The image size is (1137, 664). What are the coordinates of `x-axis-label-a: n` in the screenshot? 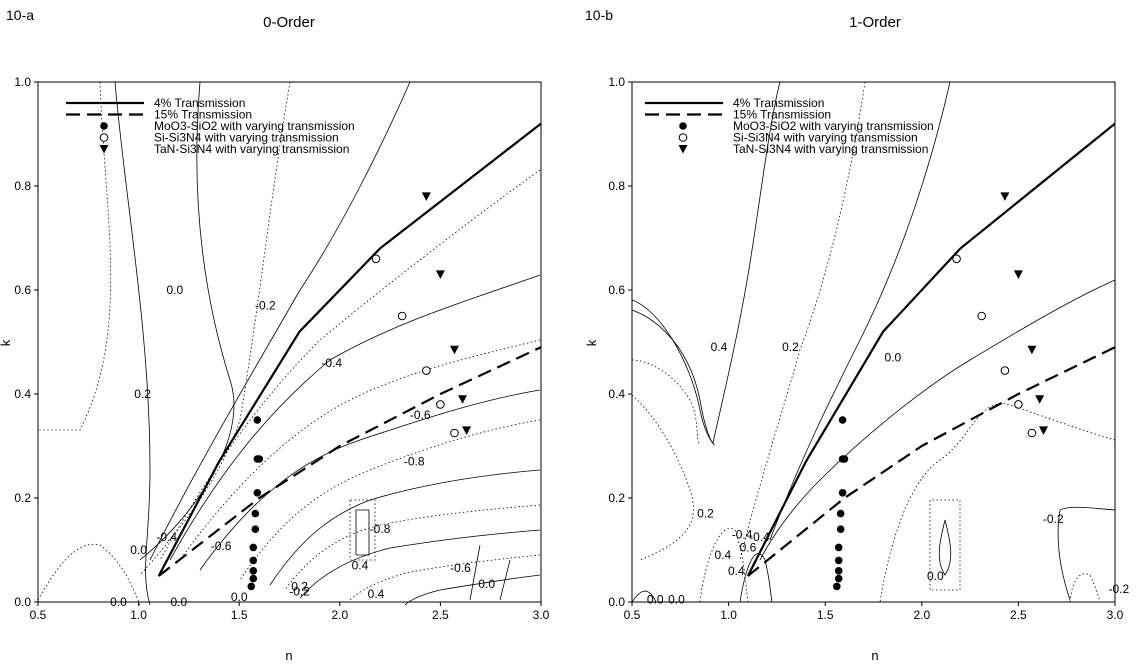 It's located at (288, 655).